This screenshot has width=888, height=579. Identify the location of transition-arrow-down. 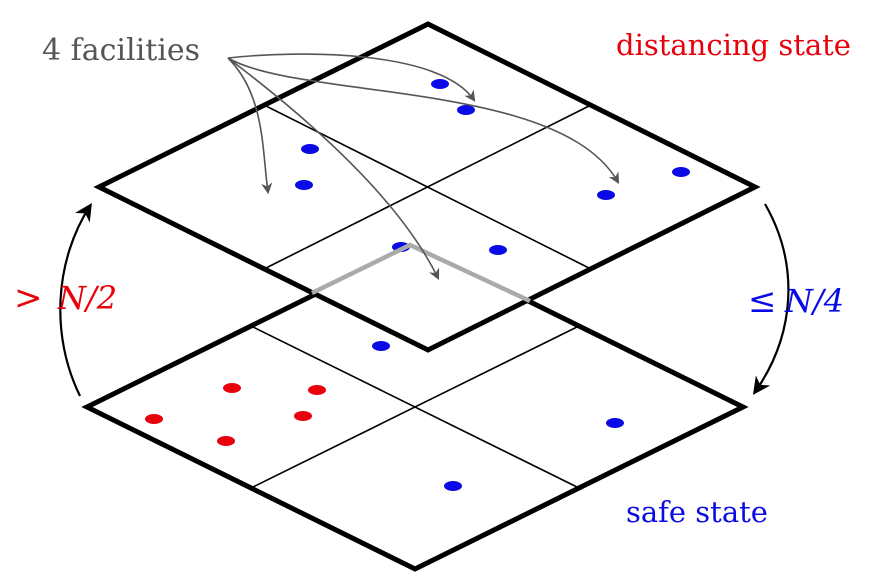
(771, 299).